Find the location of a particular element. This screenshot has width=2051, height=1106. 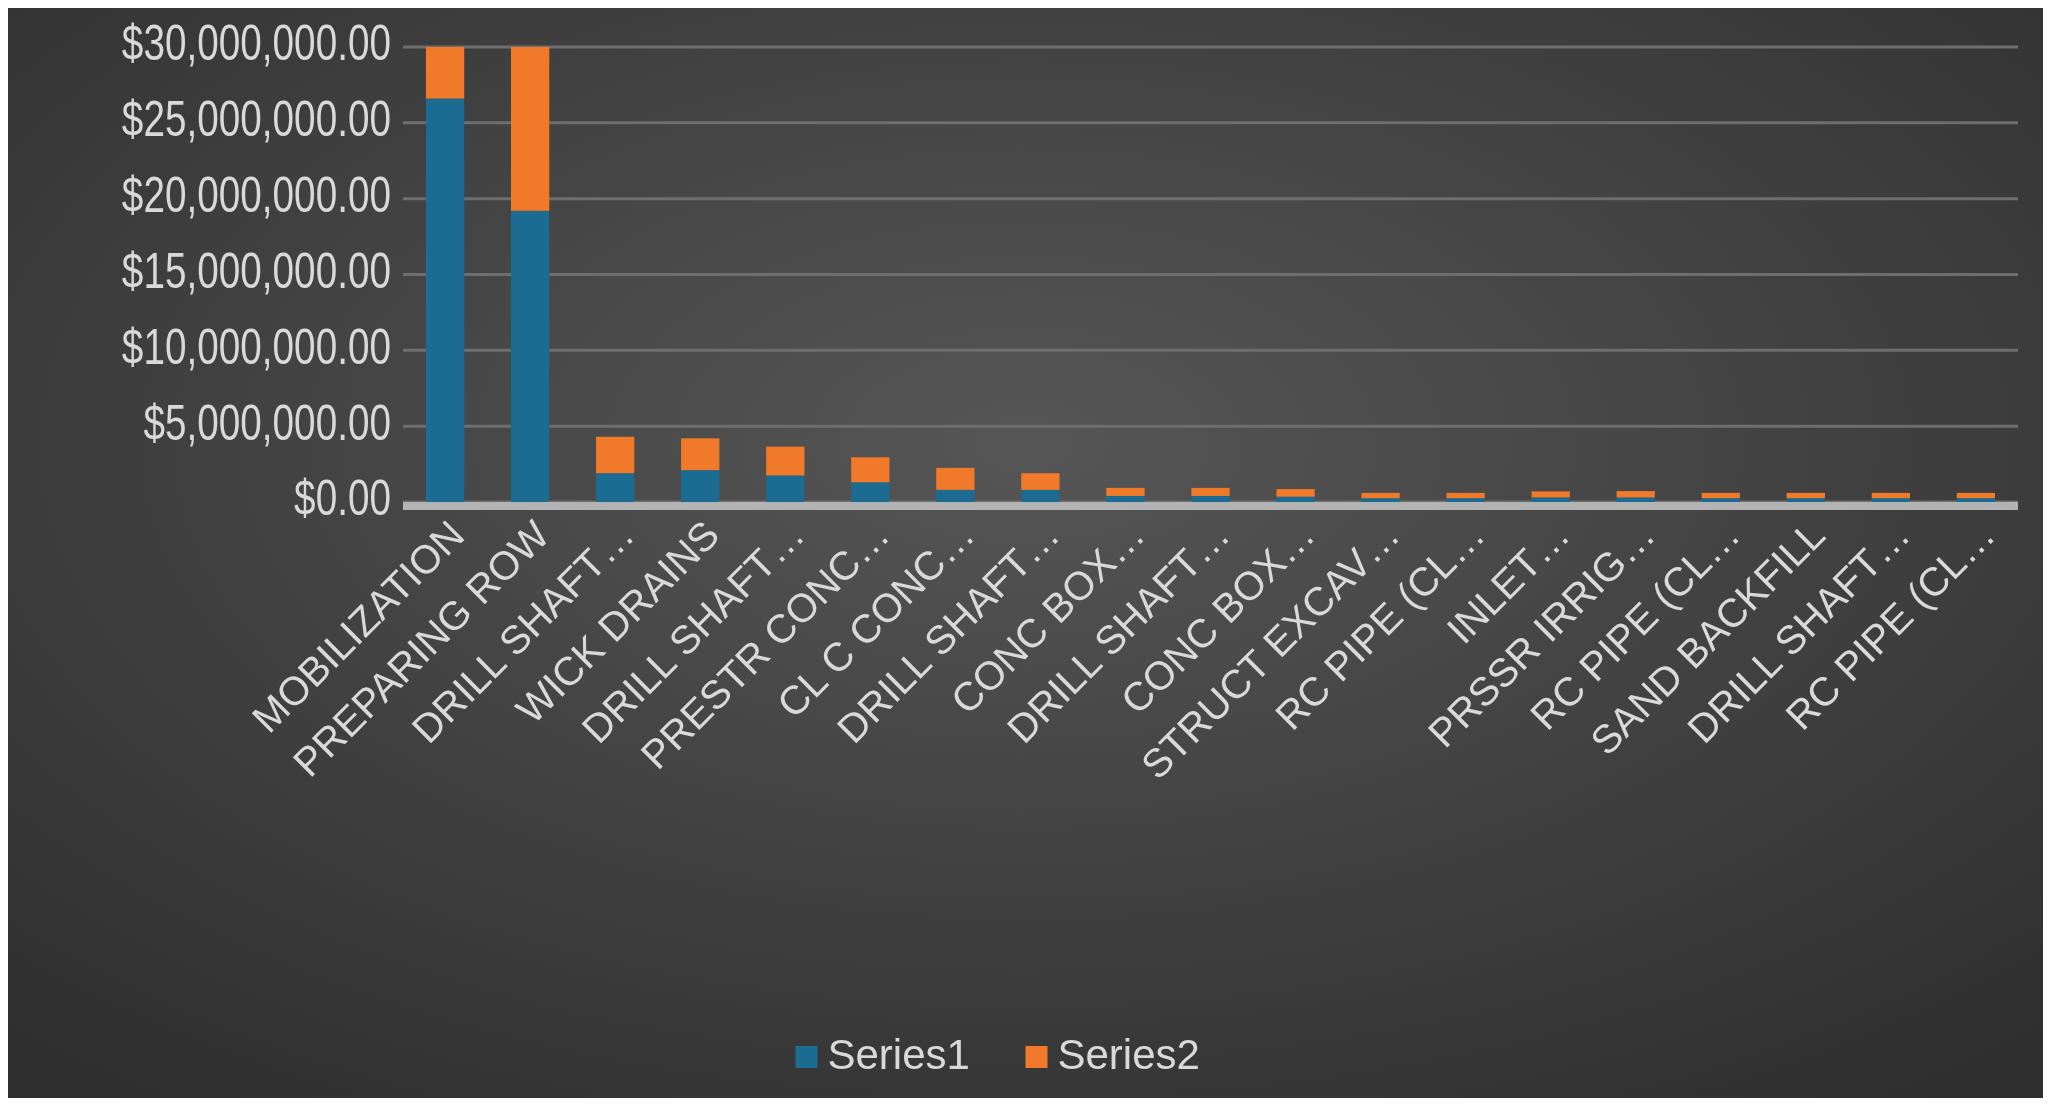

y-tick-label: $5,000,000.00 is located at coordinates (267, 422).